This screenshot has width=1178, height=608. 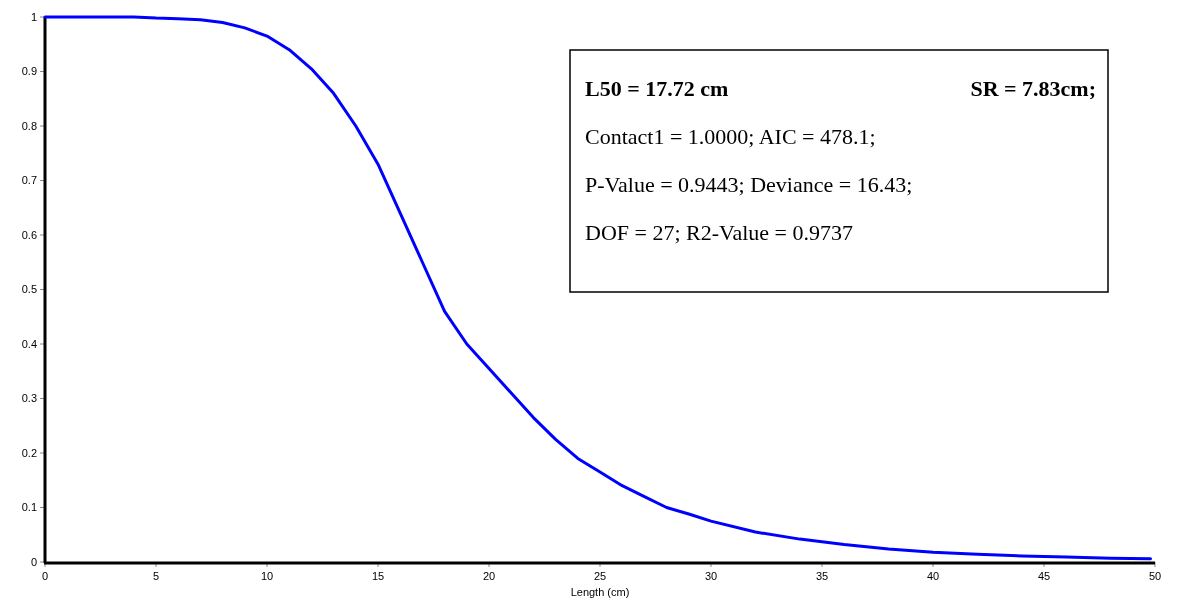 What do you see at coordinates (267, 576) in the screenshot?
I see `x-tick-label: 10` at bounding box center [267, 576].